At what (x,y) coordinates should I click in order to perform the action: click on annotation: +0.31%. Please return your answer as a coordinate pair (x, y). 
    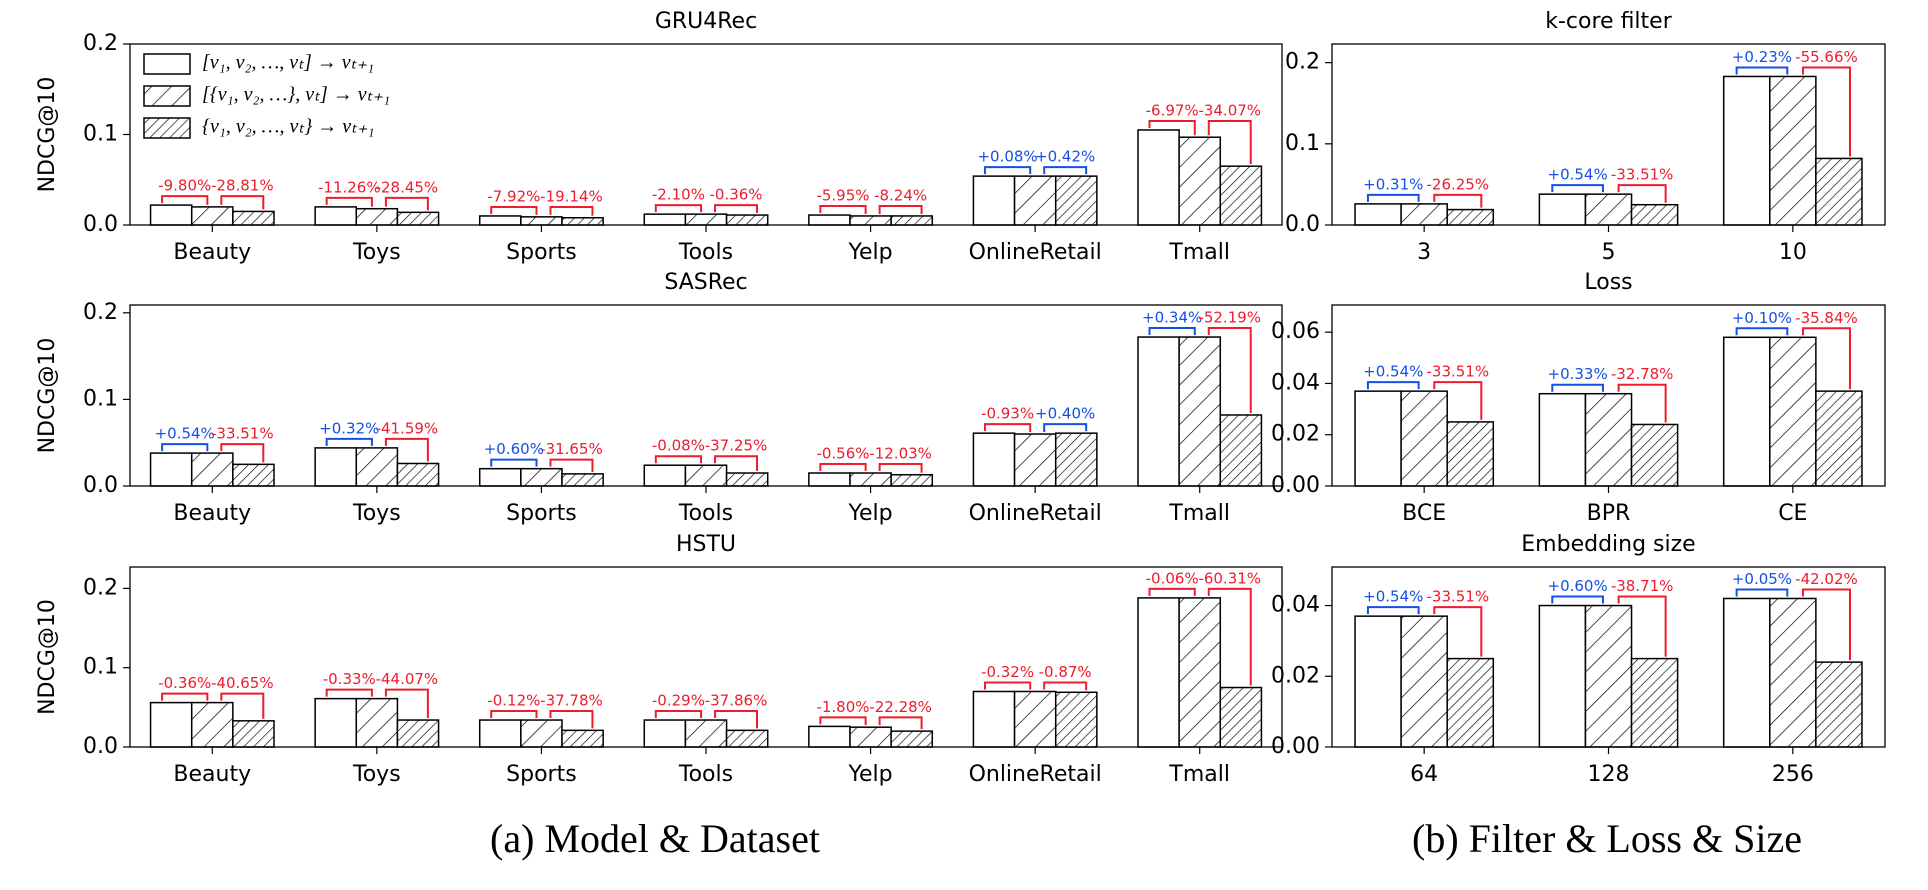
    Looking at the image, I should click on (1393, 184).